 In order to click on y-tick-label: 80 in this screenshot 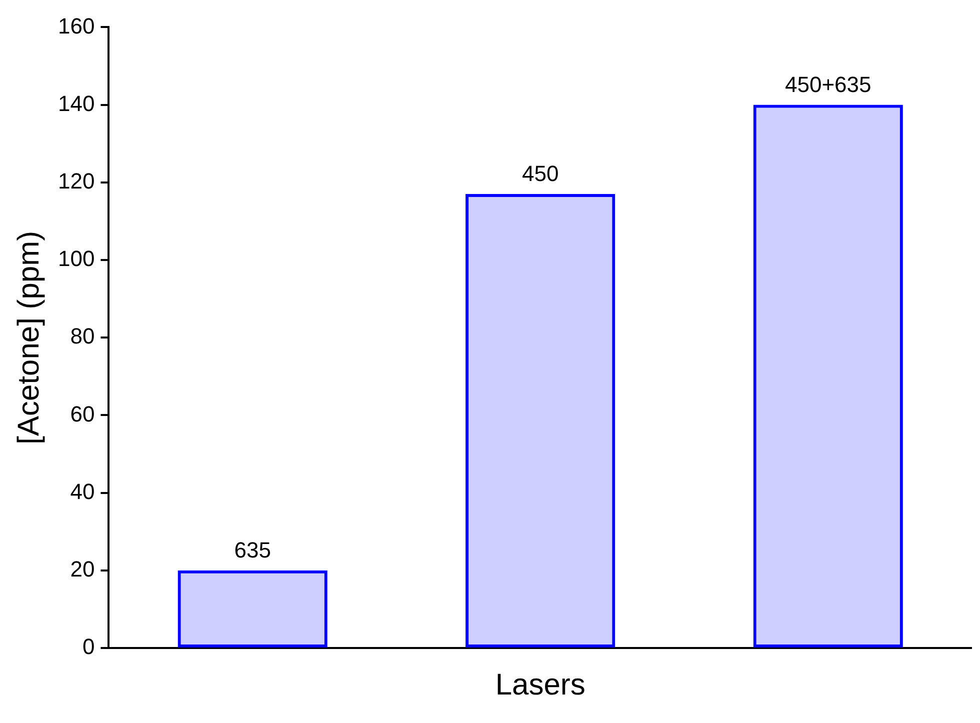, I will do `click(82, 336)`.